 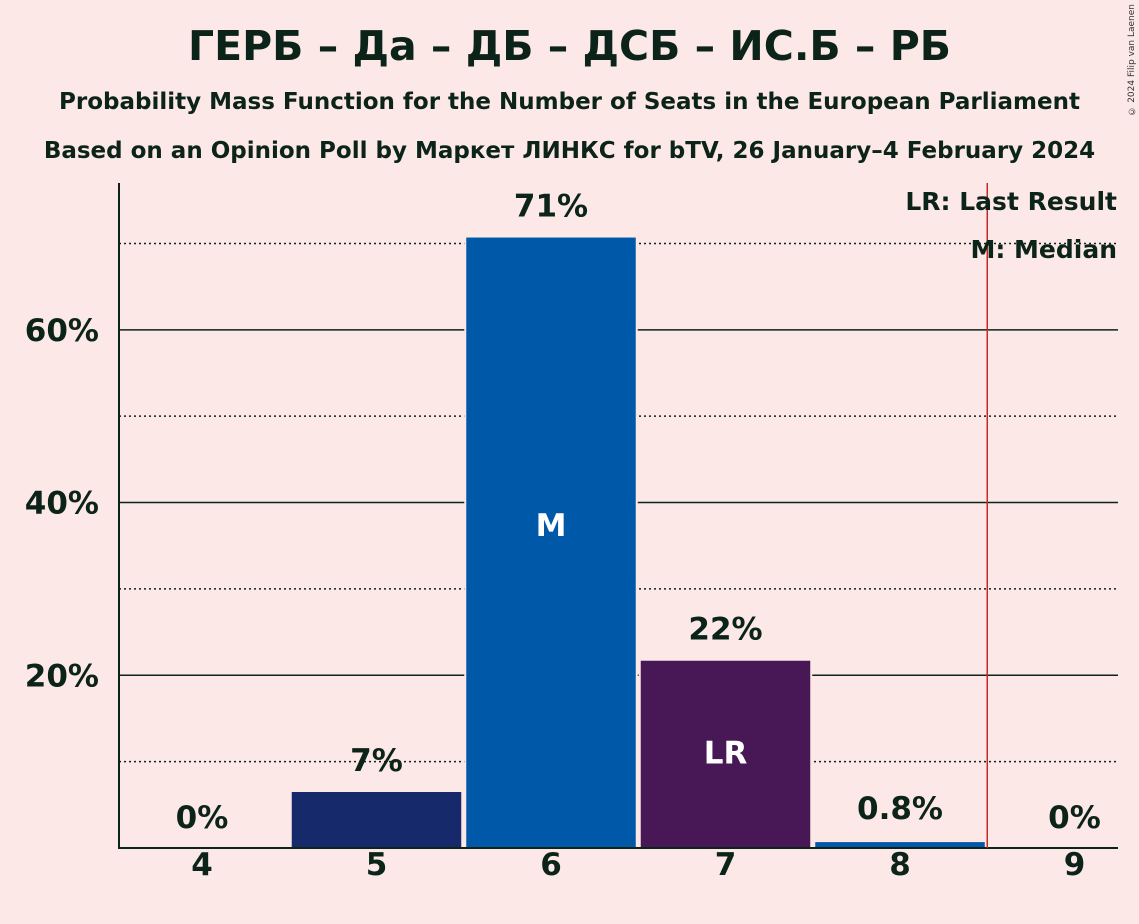 I want to click on y-tick-label: 20%, so click(x=62, y=676).